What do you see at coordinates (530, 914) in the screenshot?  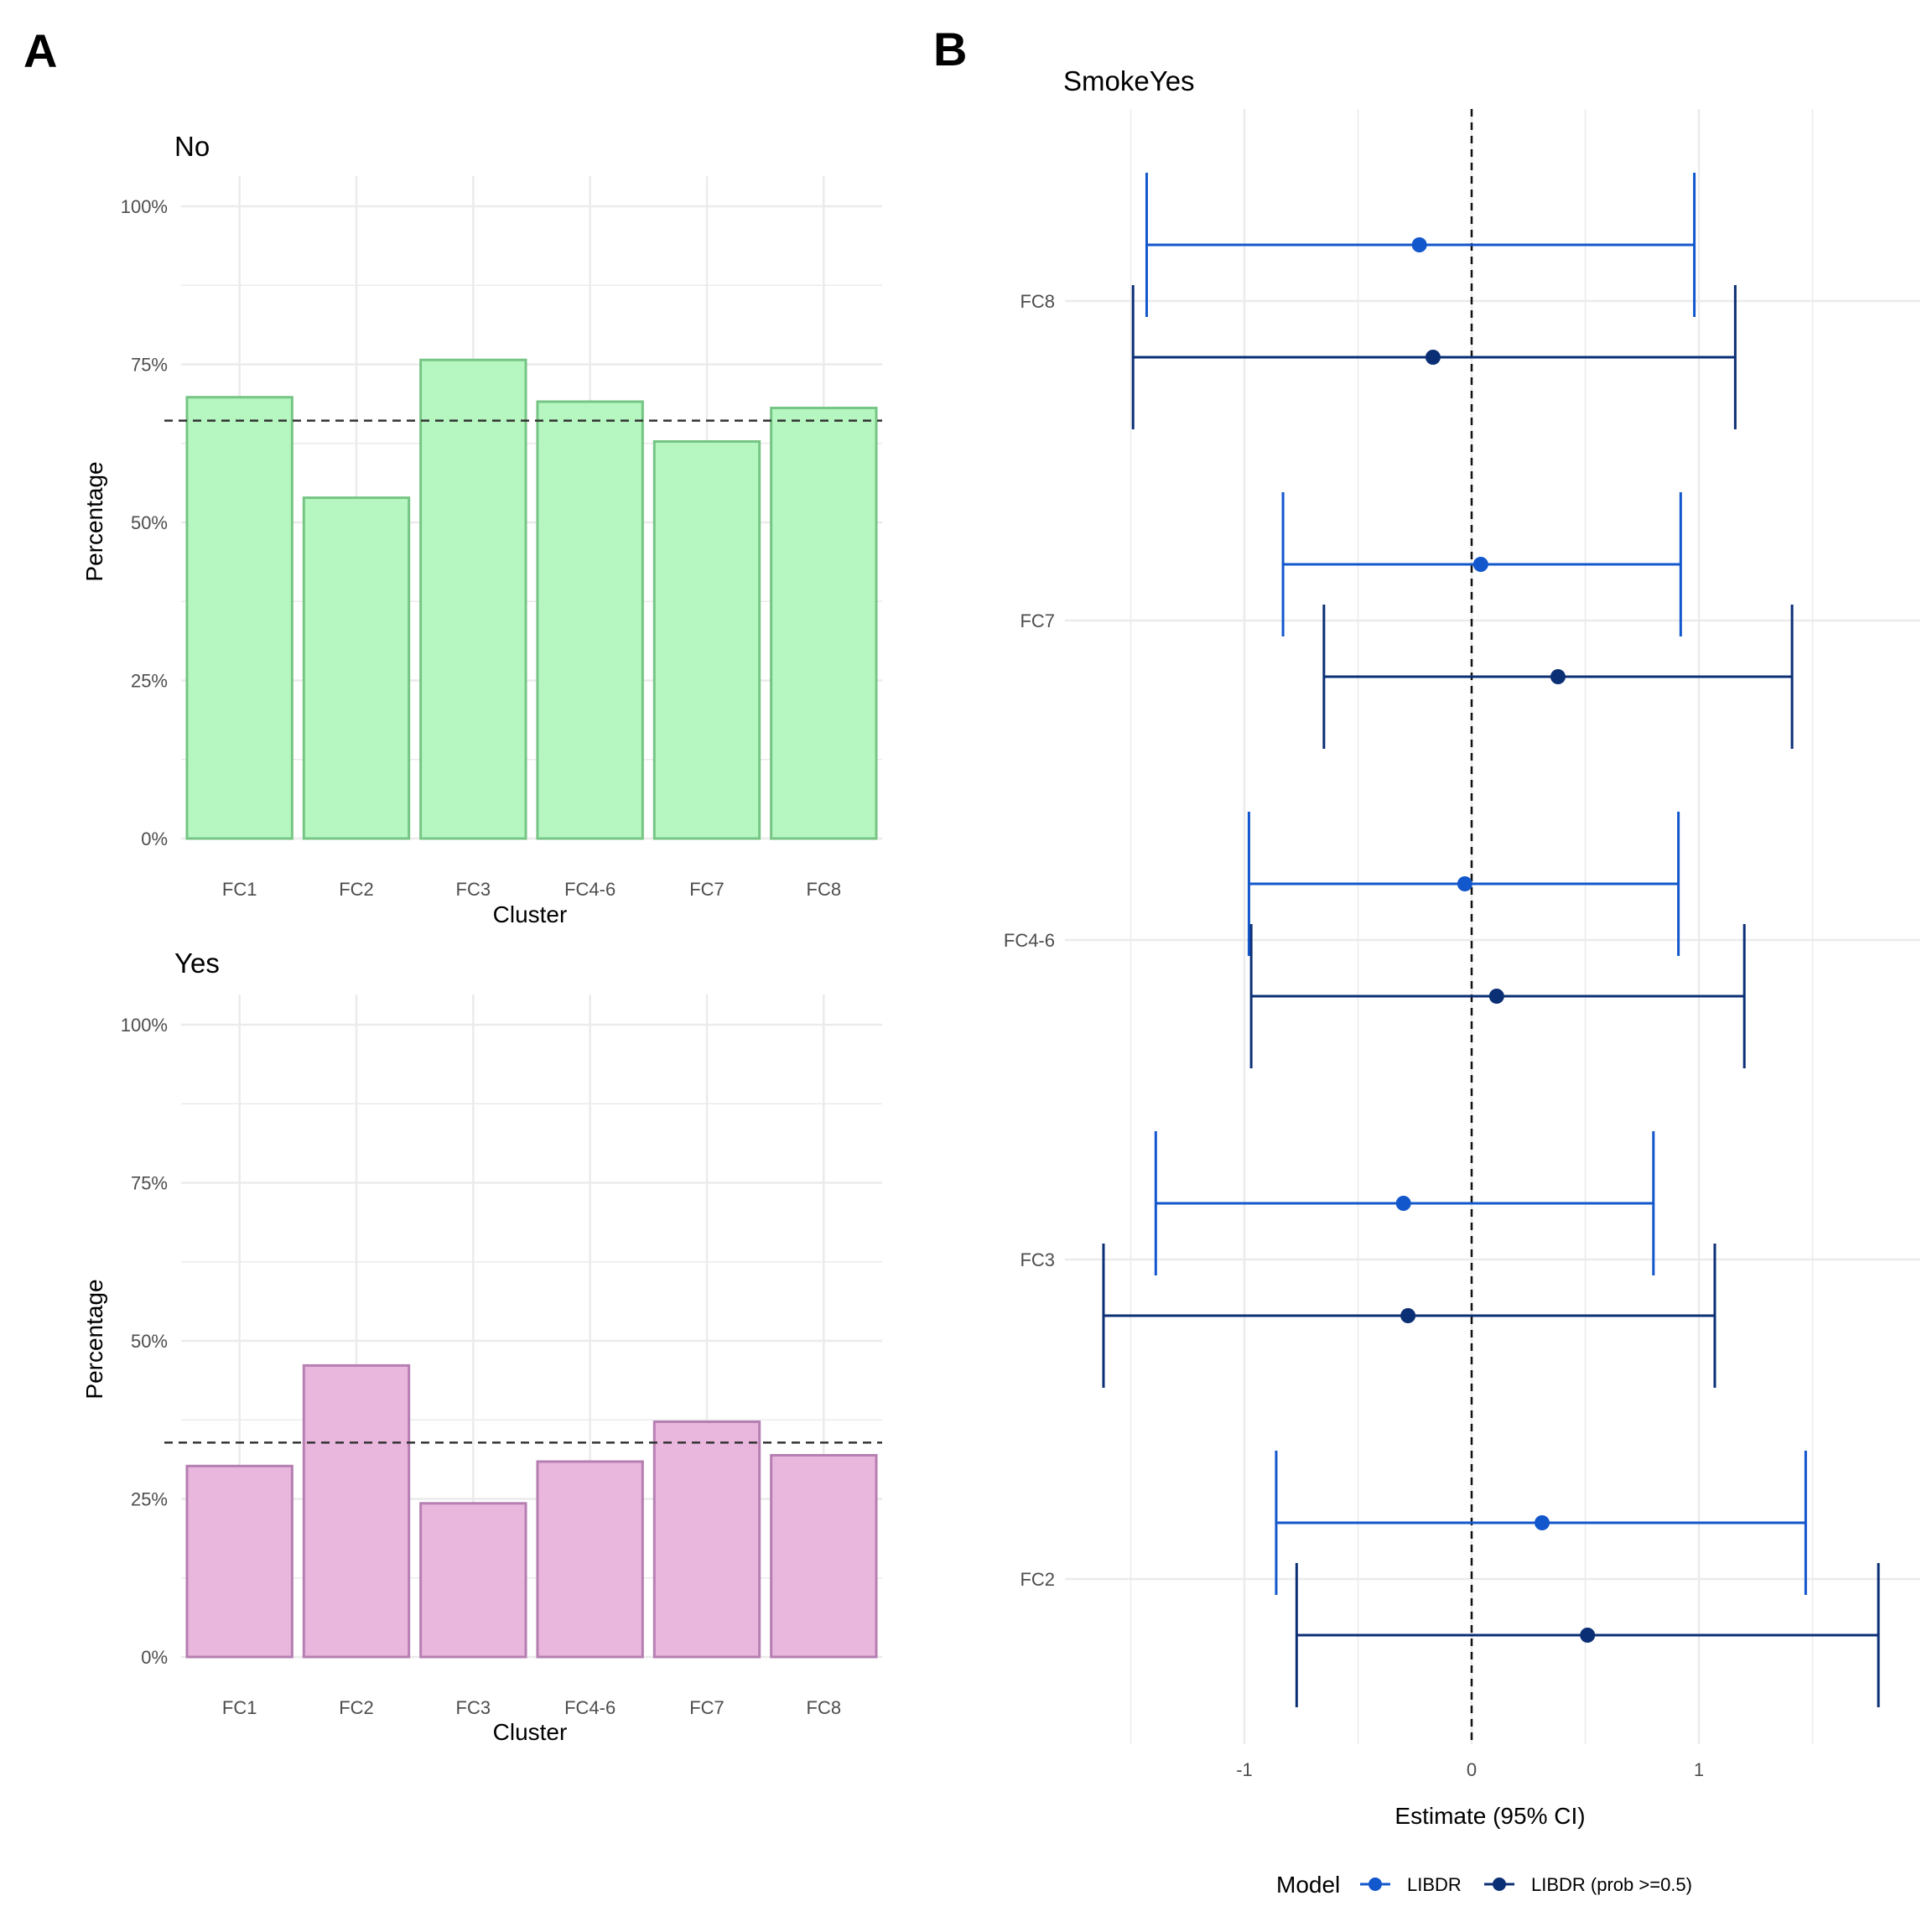 I see `x-axis-title-no: Cluster` at bounding box center [530, 914].